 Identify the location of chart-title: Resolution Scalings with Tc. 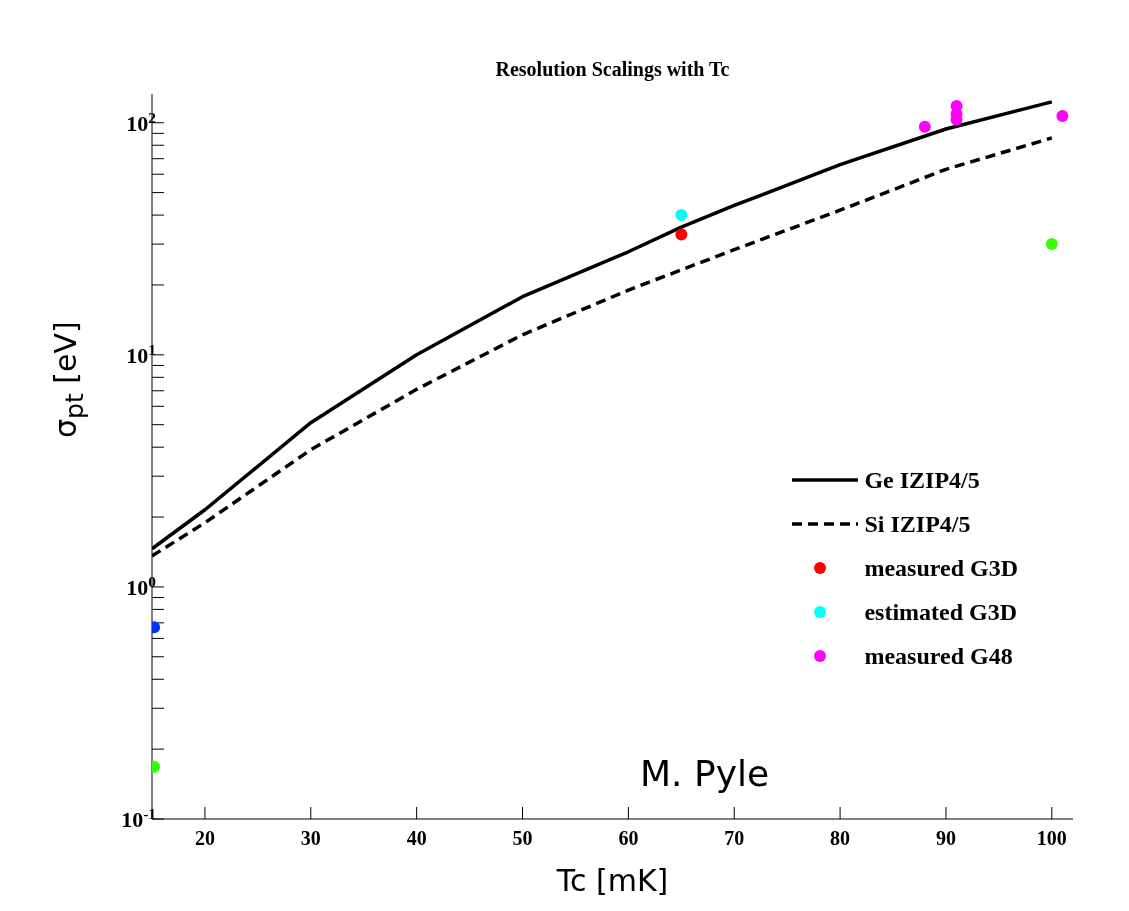
(612, 69).